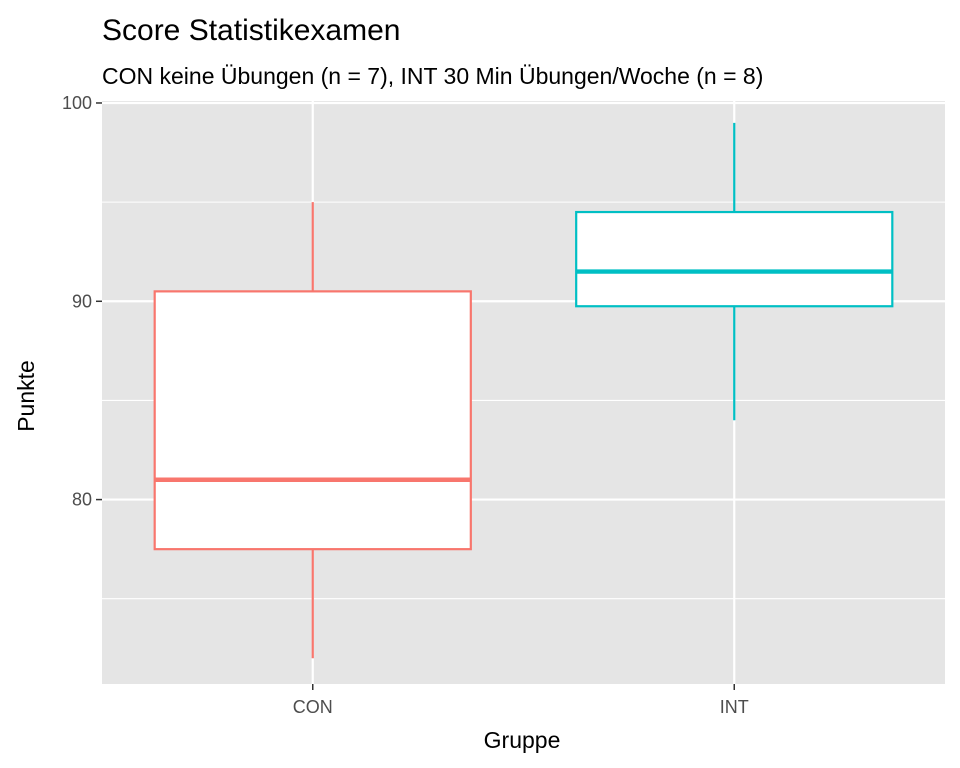  Describe the element at coordinates (734, 707) in the screenshot. I see `x-tick-label: INT` at that location.